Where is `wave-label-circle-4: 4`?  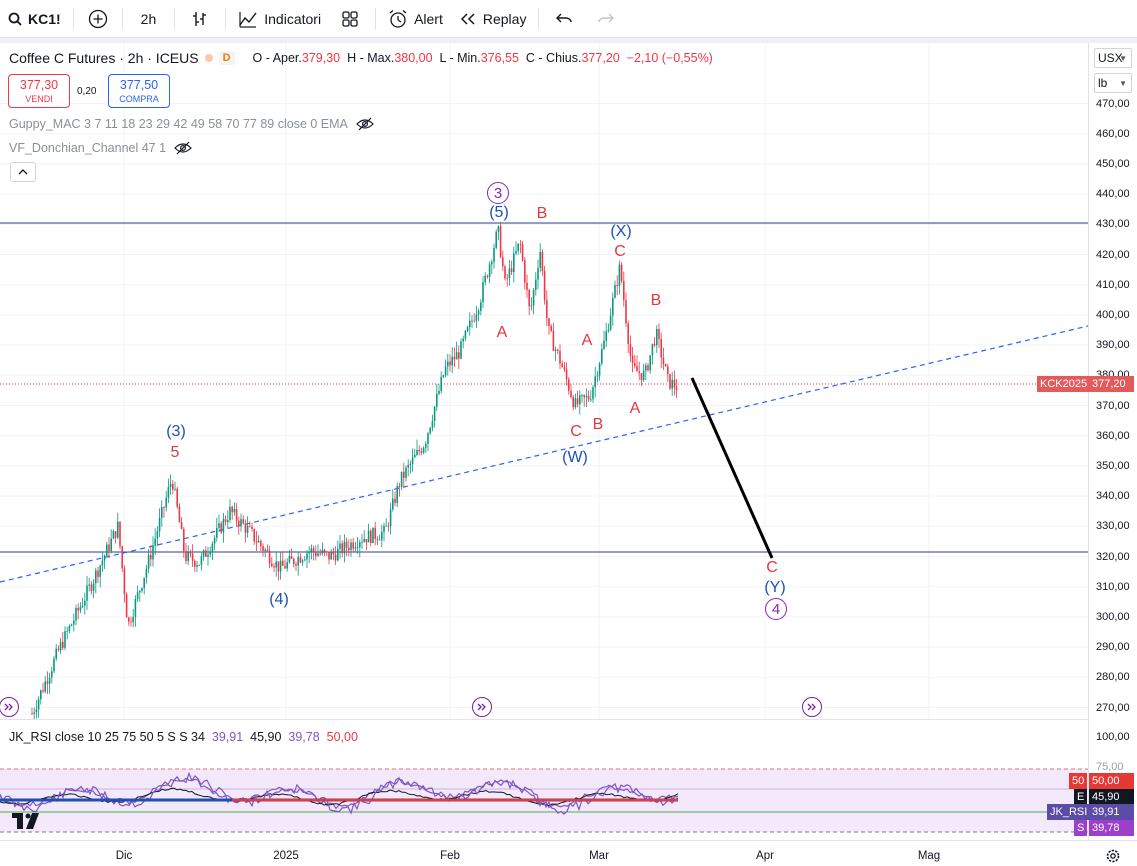
wave-label-circle-4: 4 is located at coordinates (776, 609).